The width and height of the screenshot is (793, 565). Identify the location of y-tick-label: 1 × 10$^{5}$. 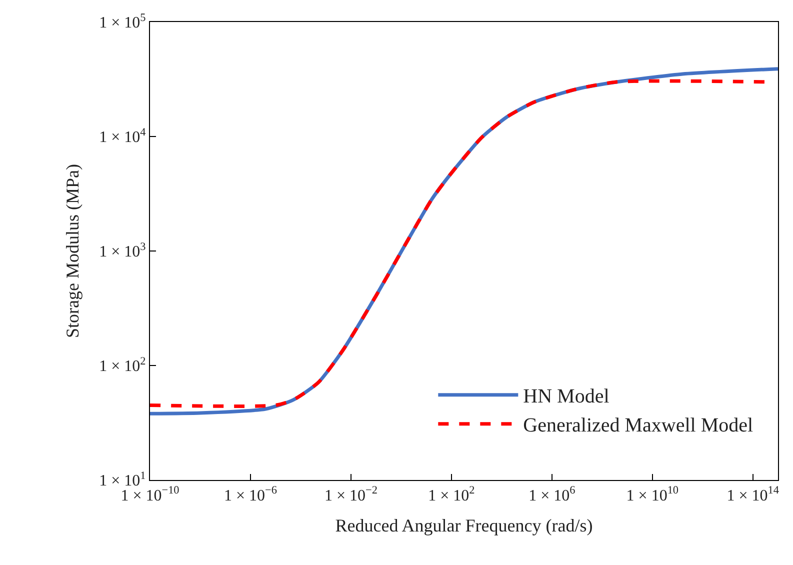
(122, 22).